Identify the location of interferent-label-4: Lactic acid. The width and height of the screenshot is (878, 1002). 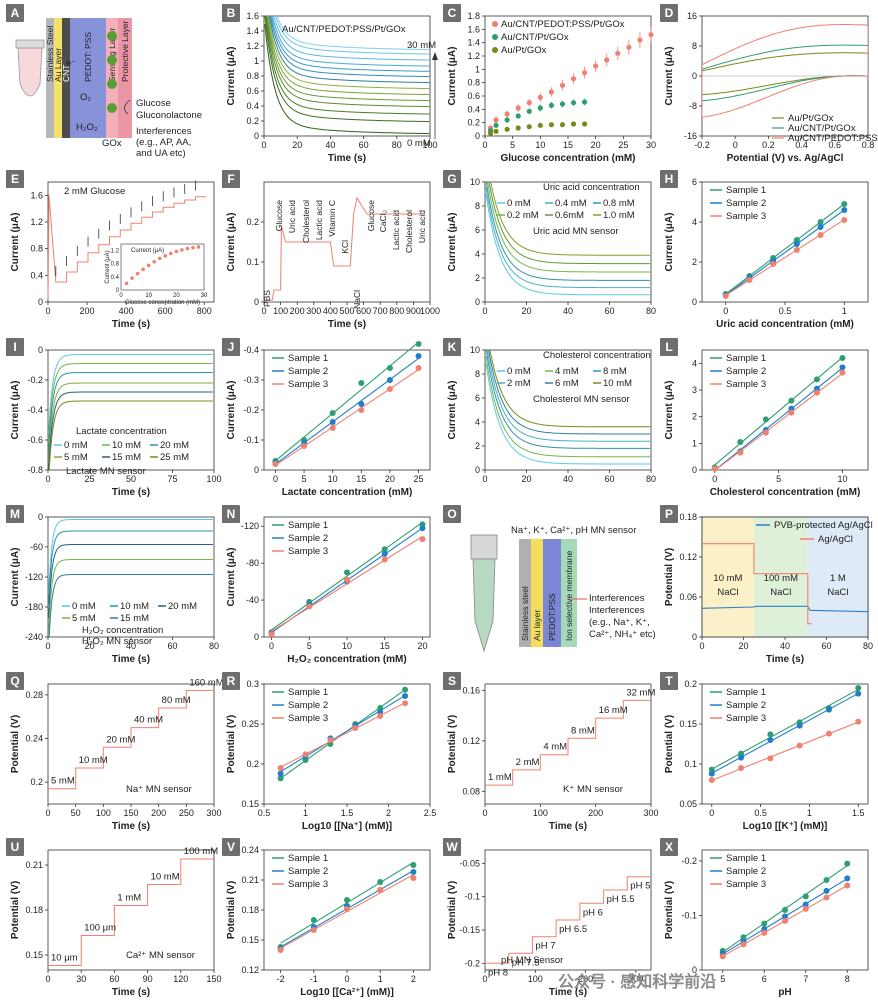
(319, 220).